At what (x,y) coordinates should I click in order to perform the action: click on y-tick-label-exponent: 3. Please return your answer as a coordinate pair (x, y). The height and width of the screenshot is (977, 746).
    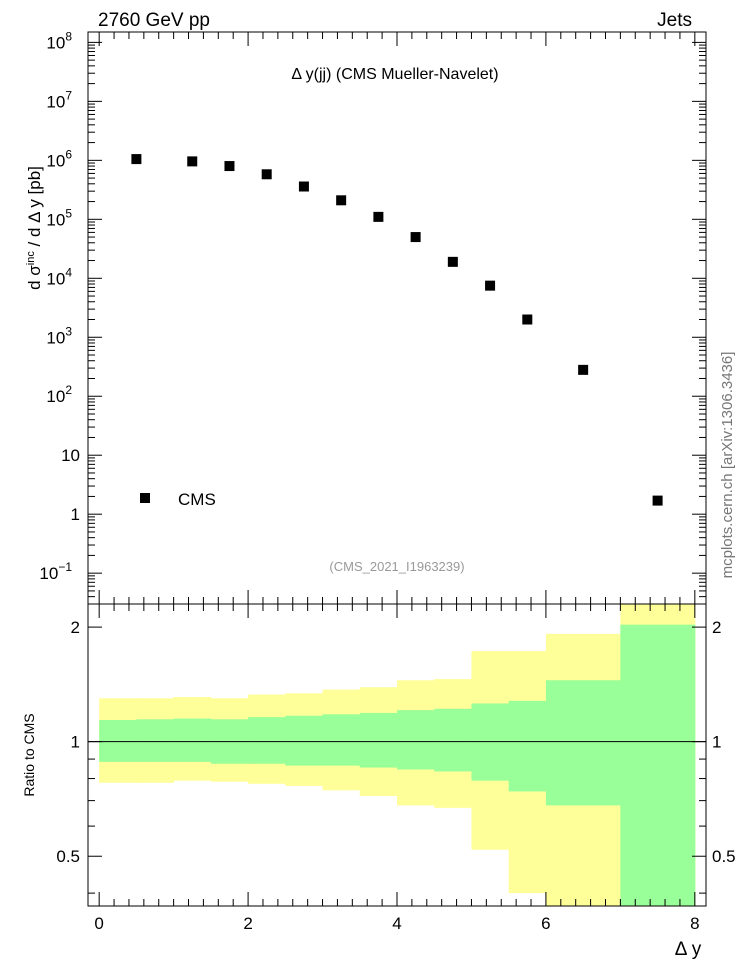
    Looking at the image, I should click on (68, 331).